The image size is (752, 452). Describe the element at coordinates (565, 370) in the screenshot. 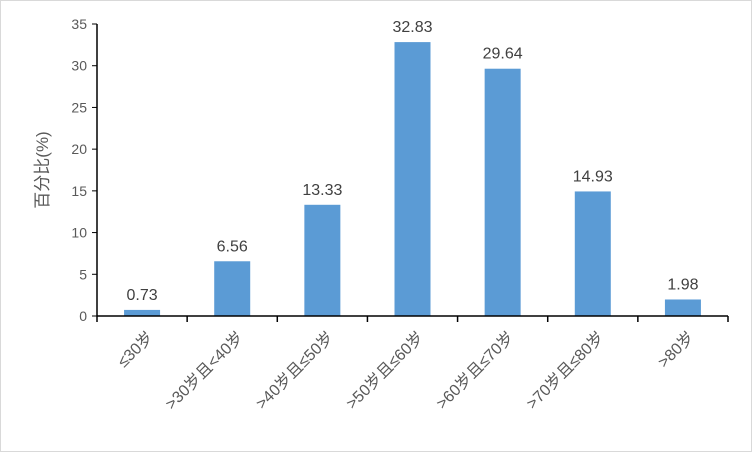

I see `x-tick-label: >70岁且≤80岁` at that location.